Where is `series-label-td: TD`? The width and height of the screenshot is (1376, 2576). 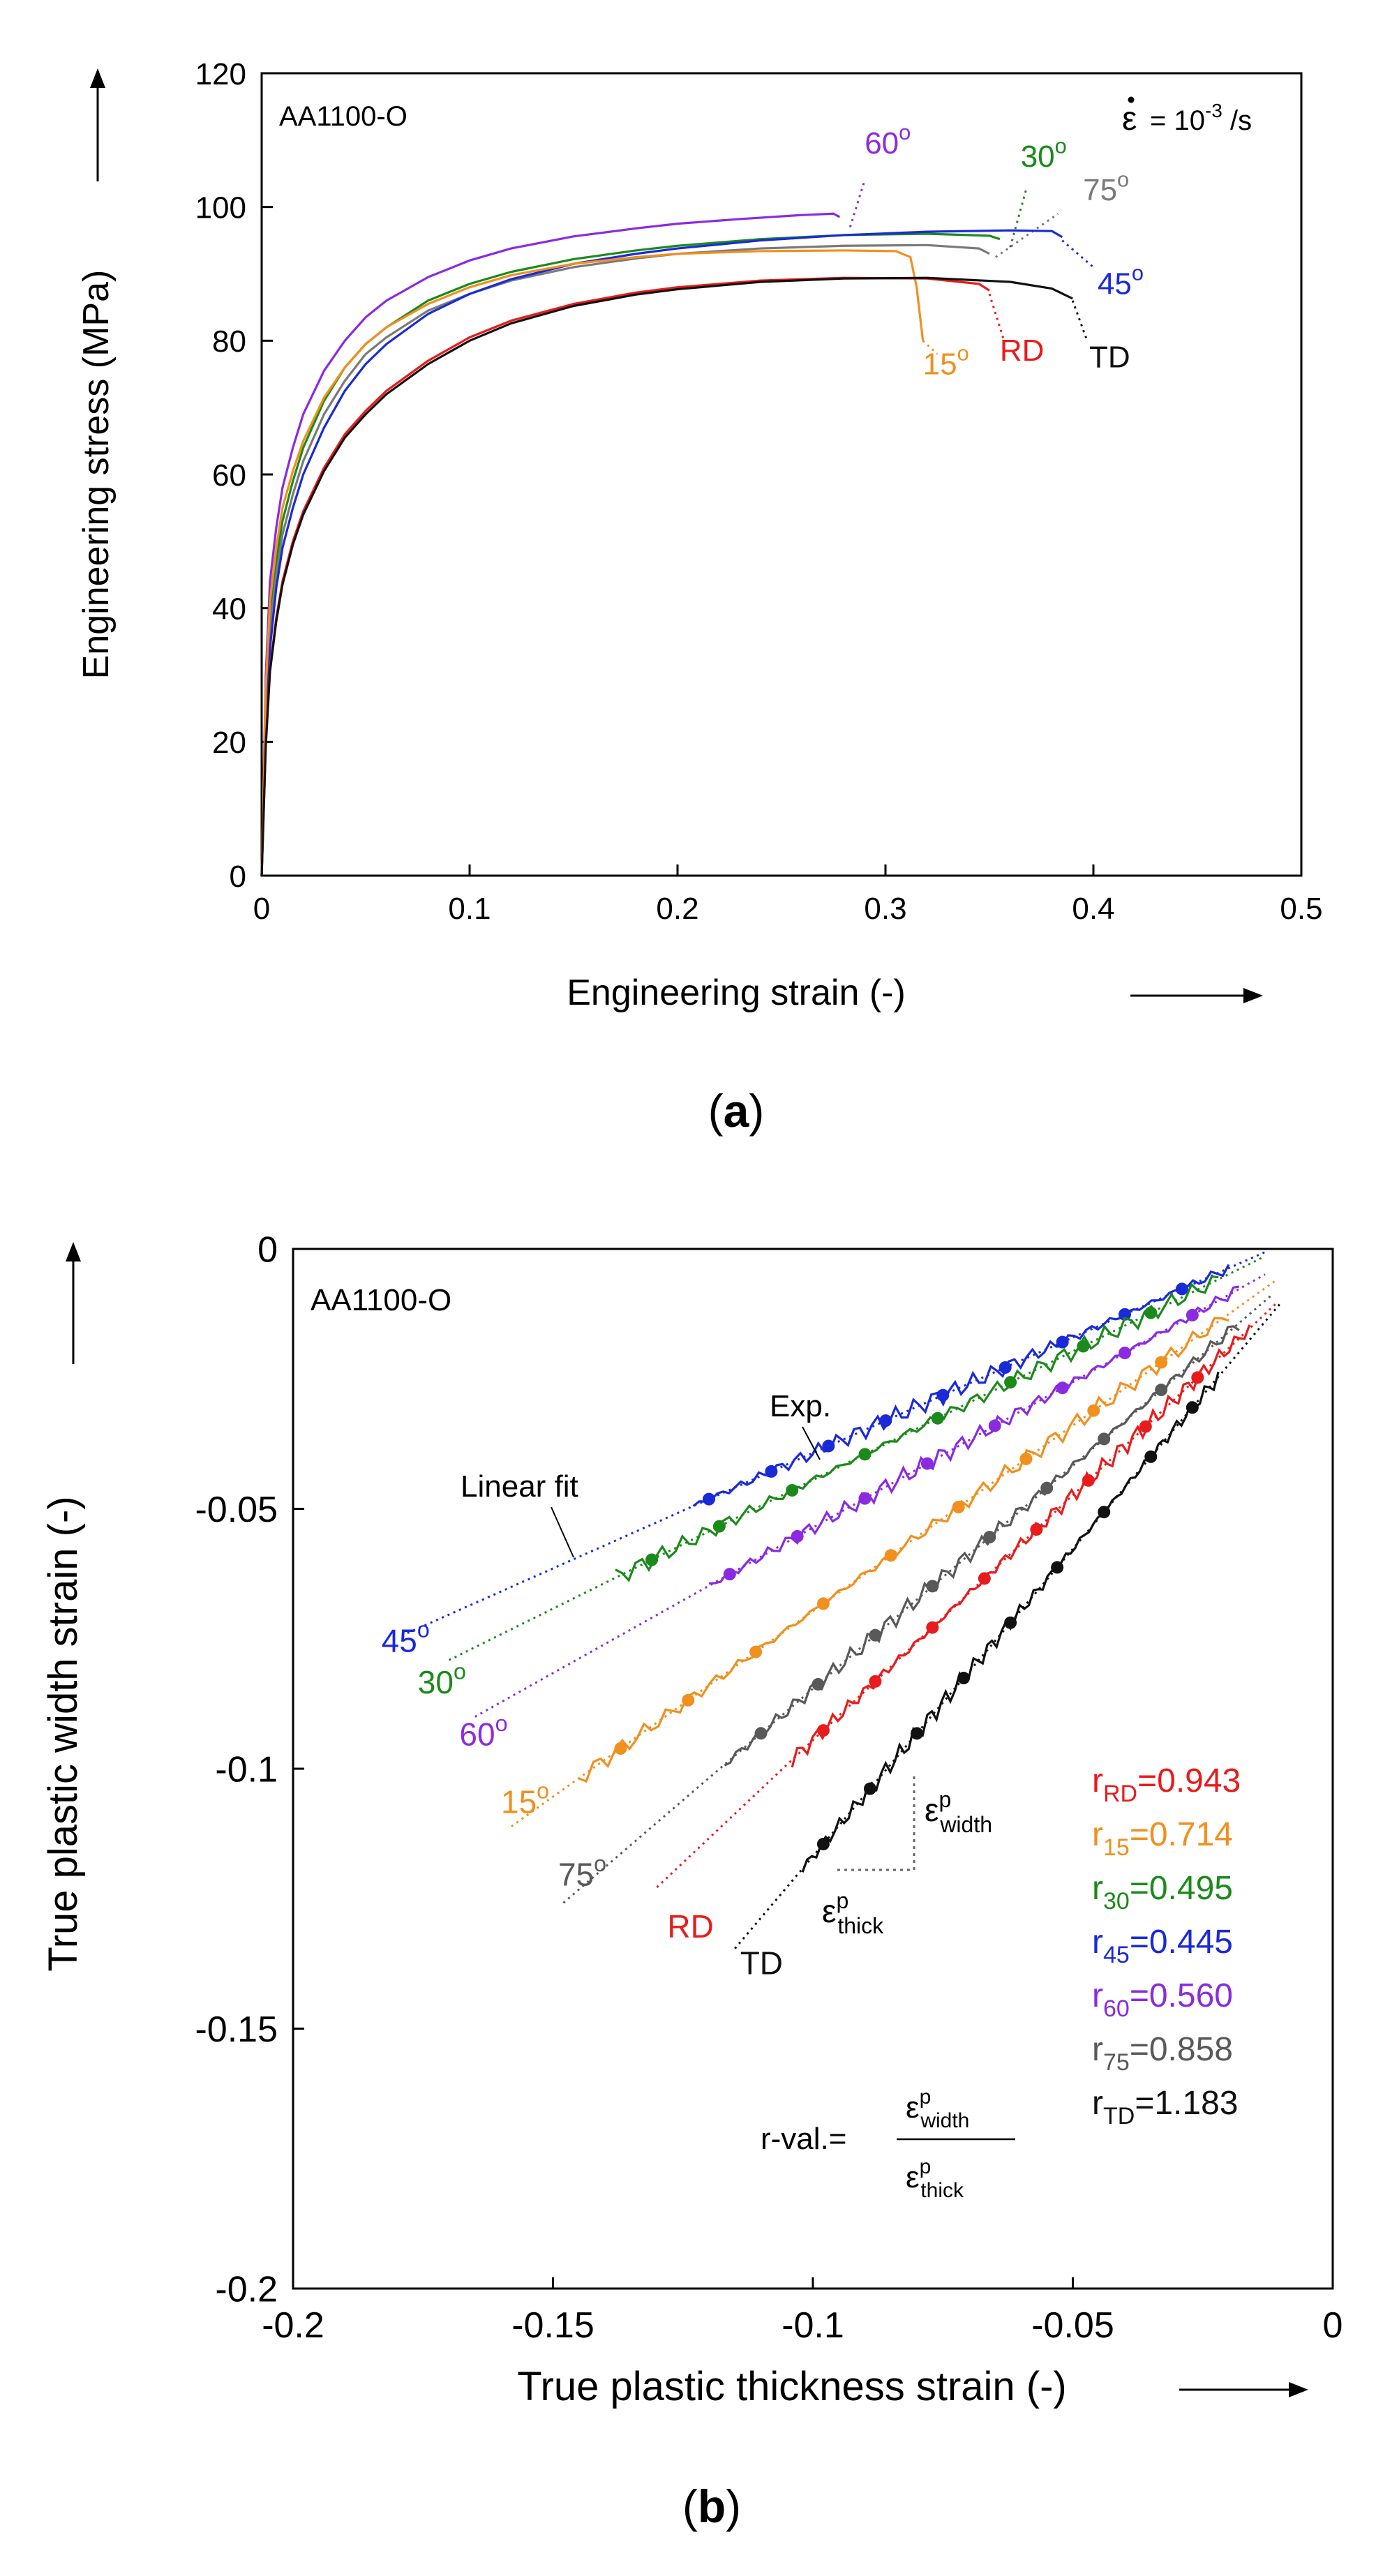 series-label-td: TD is located at coordinates (1109, 357).